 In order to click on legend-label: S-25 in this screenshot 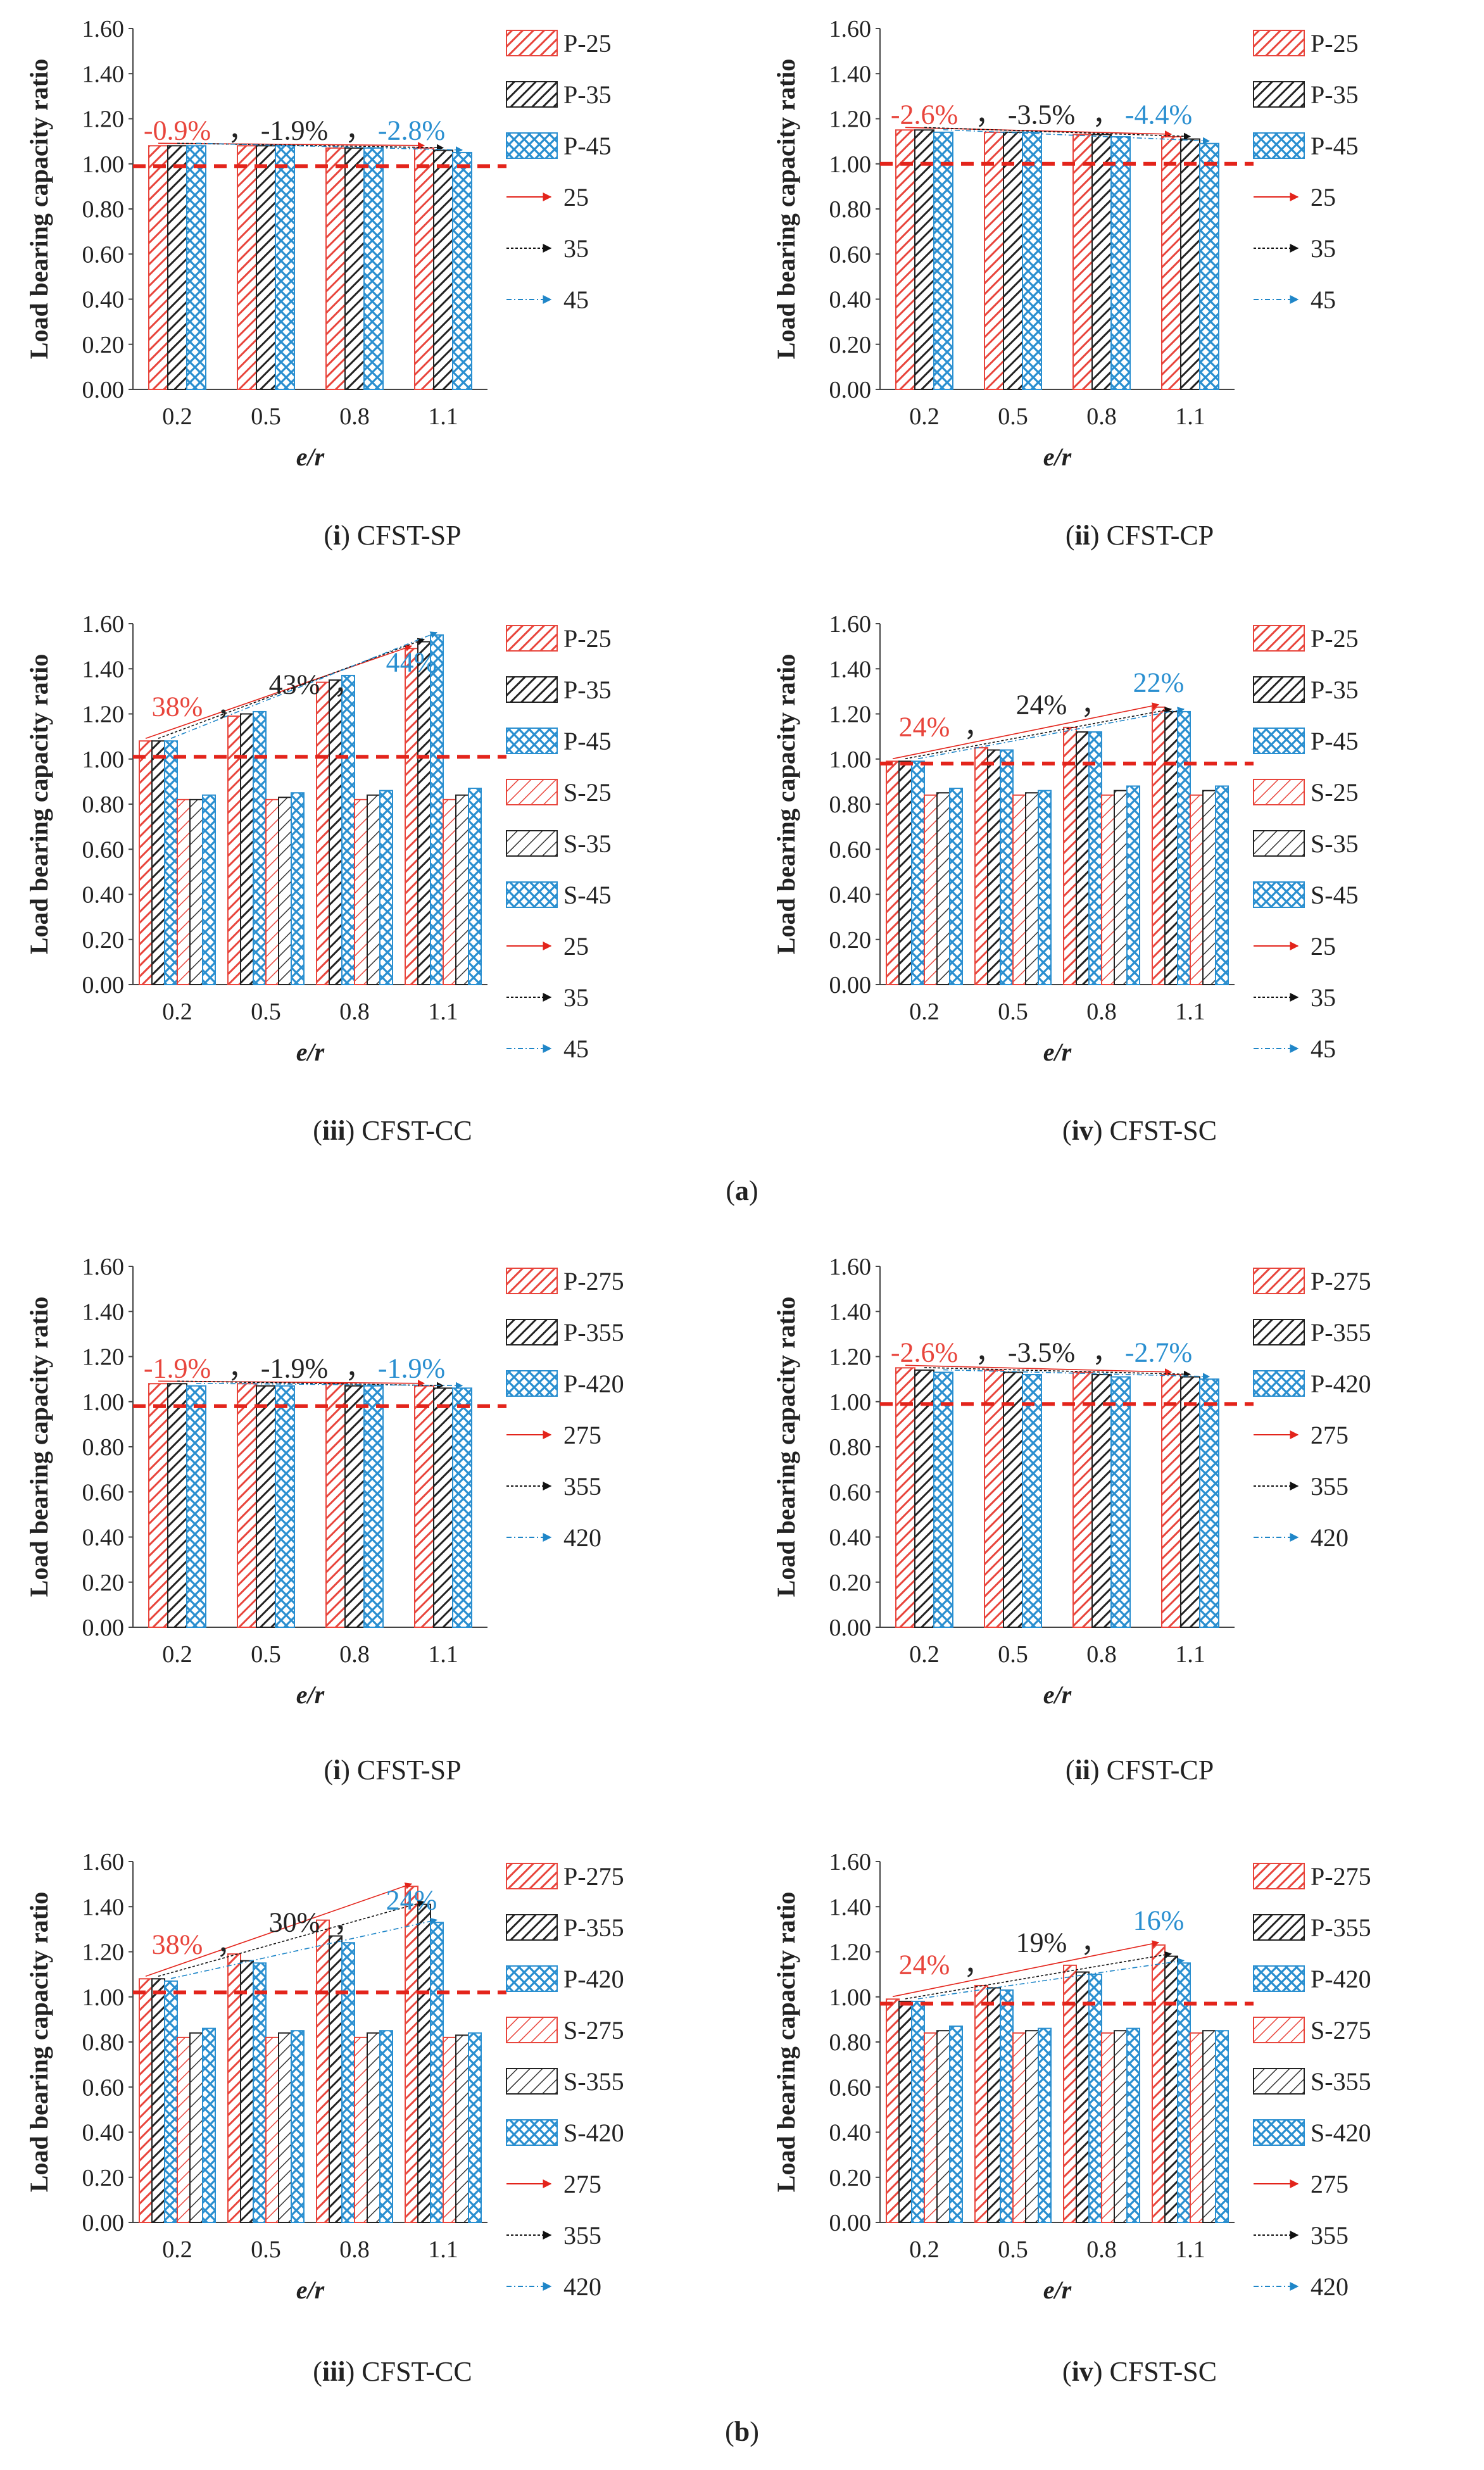, I will do `click(1335, 792)`.